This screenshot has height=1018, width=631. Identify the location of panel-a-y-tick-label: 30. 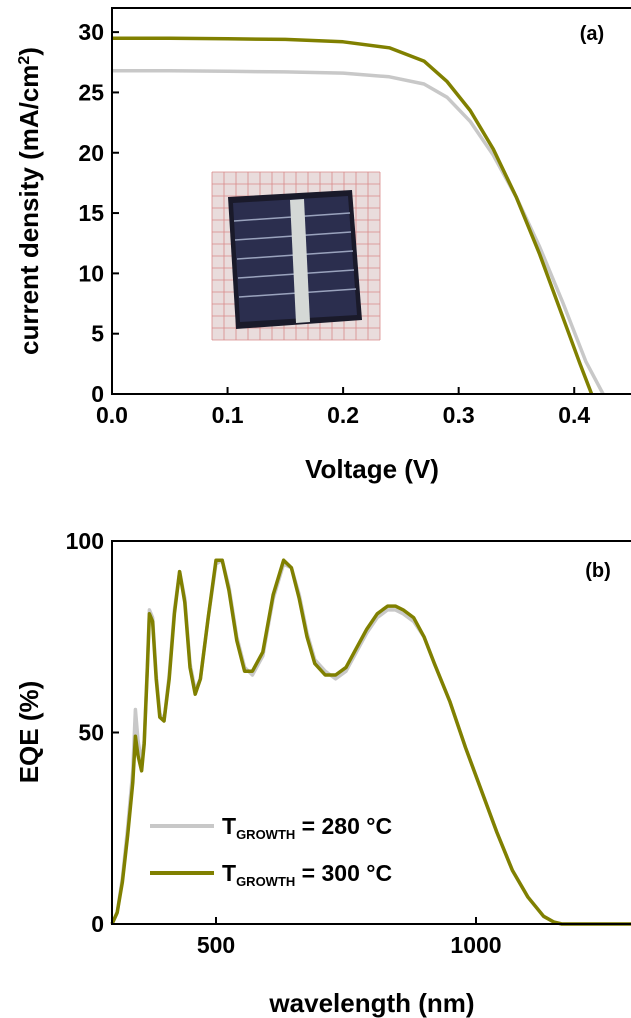
(91, 32).